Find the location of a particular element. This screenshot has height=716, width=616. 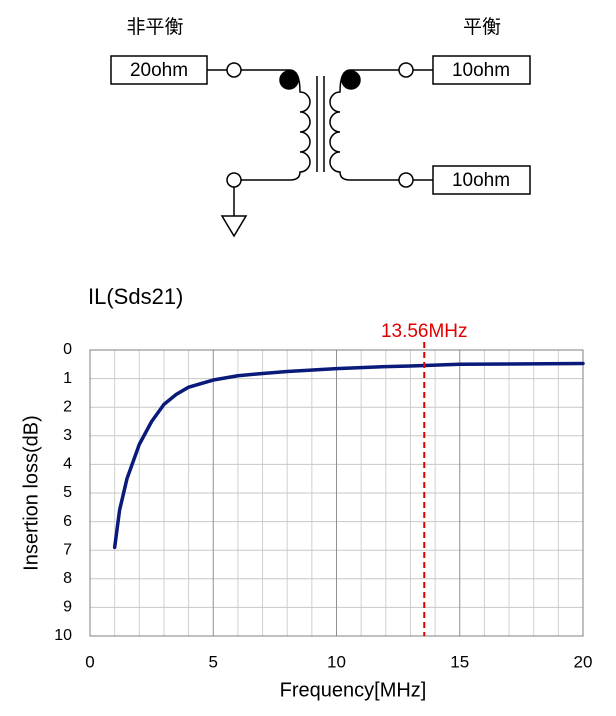

chart-title: IL(Sds21) is located at coordinates (135, 296).